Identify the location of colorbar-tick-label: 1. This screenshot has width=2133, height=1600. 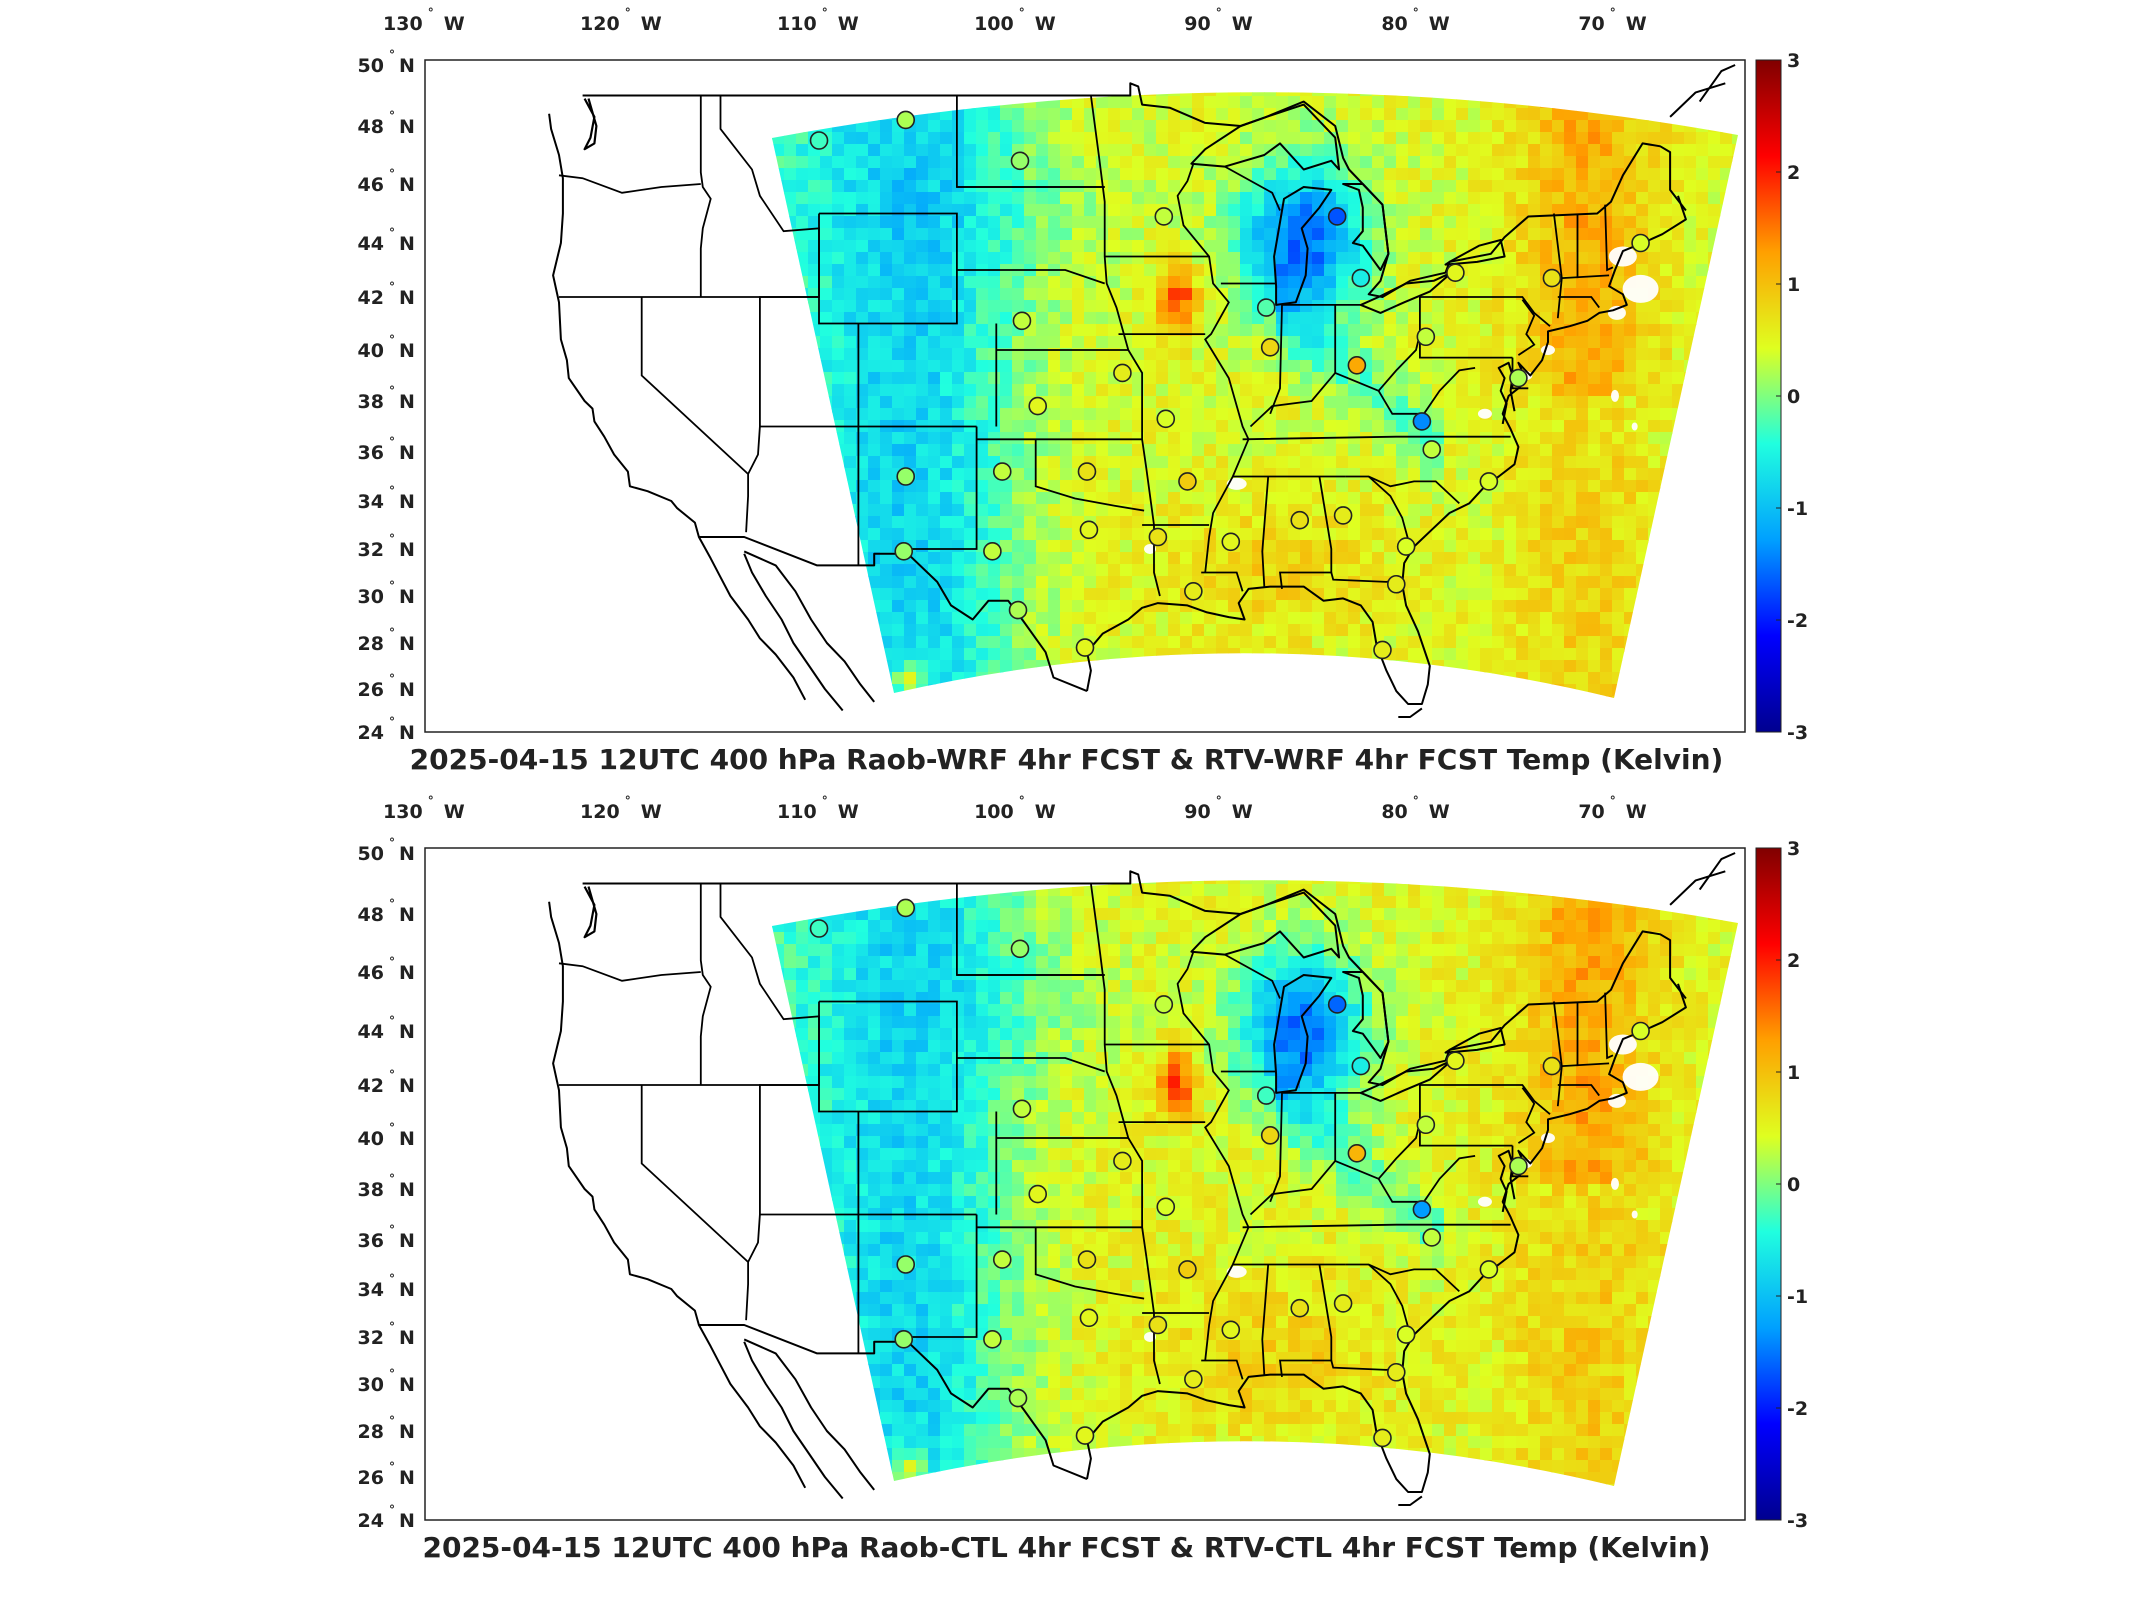
(1793, 1073).